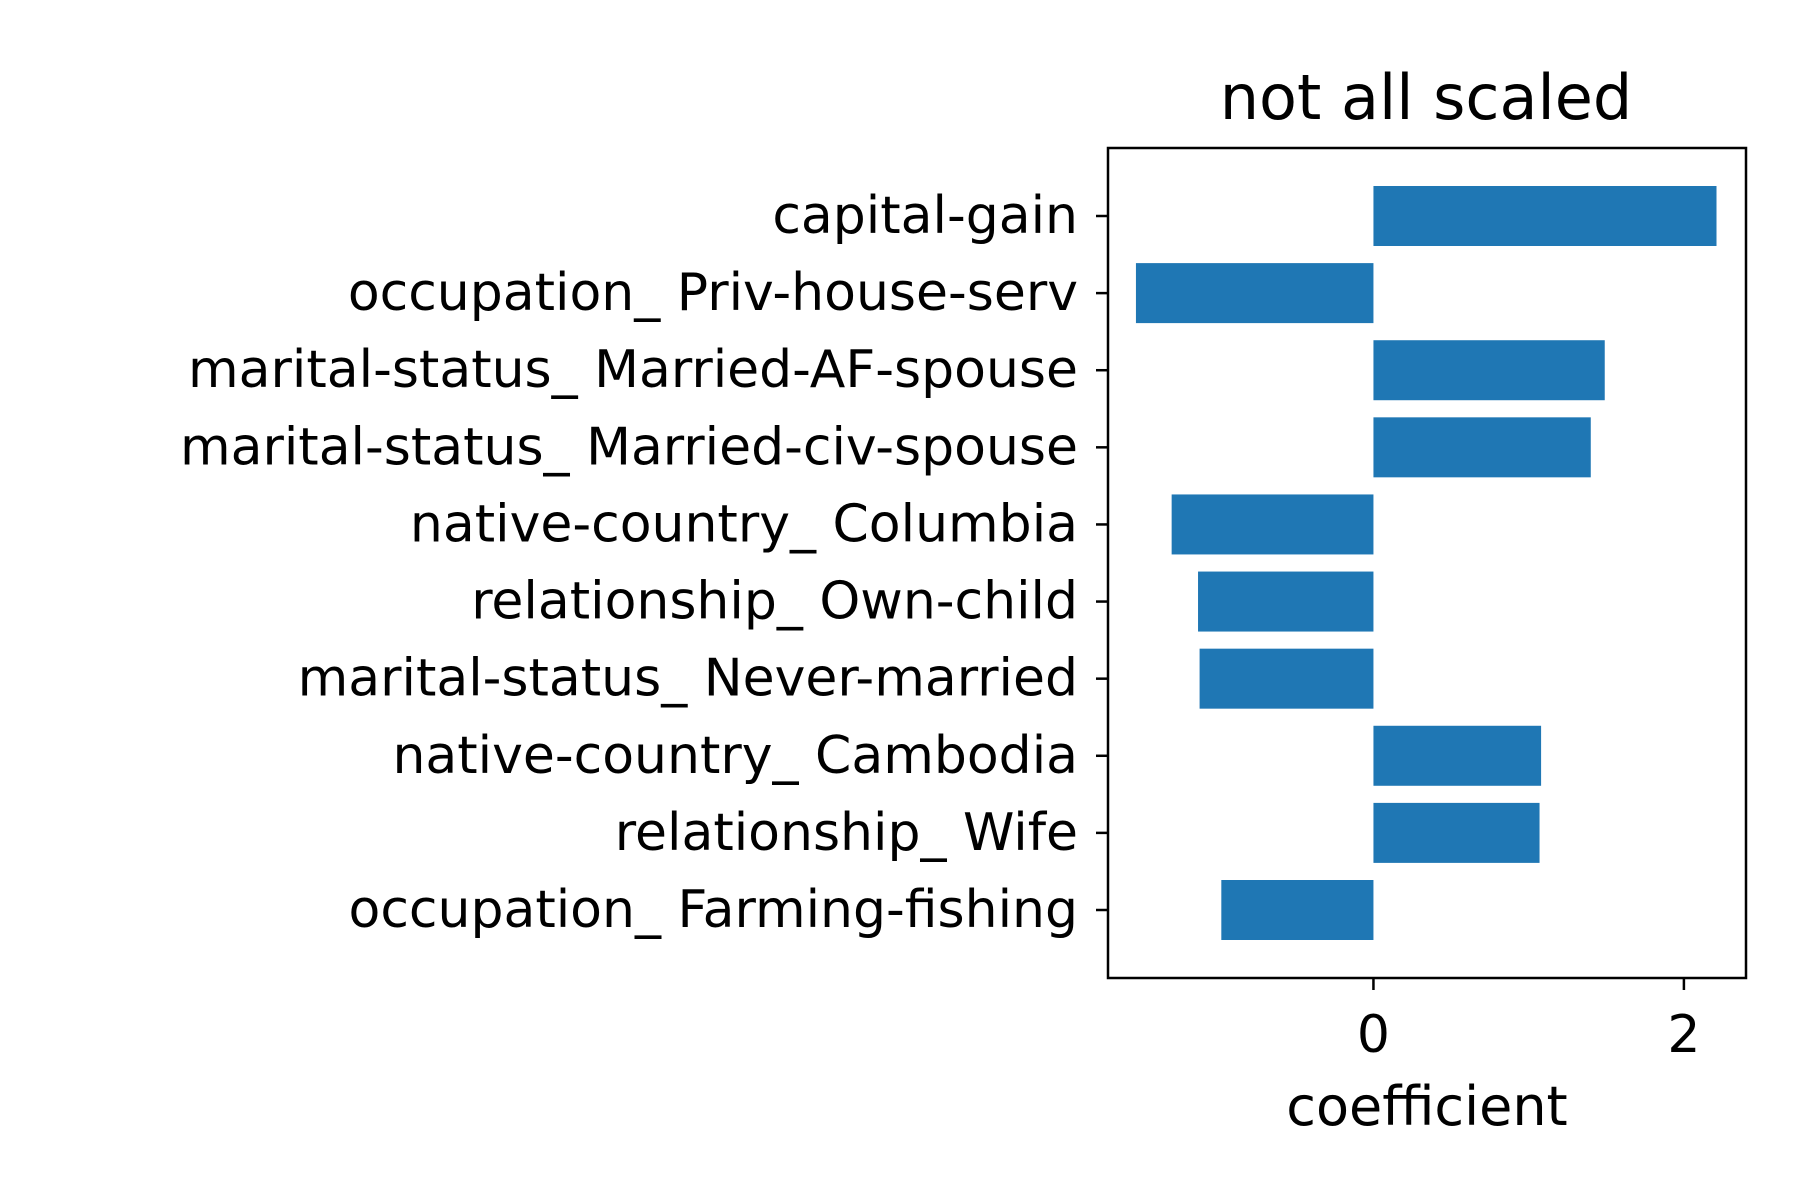 This screenshot has height=1200, width=1800. I want to click on y-tick-label: marital-status_ Married-civ-spouse, so click(629, 447).